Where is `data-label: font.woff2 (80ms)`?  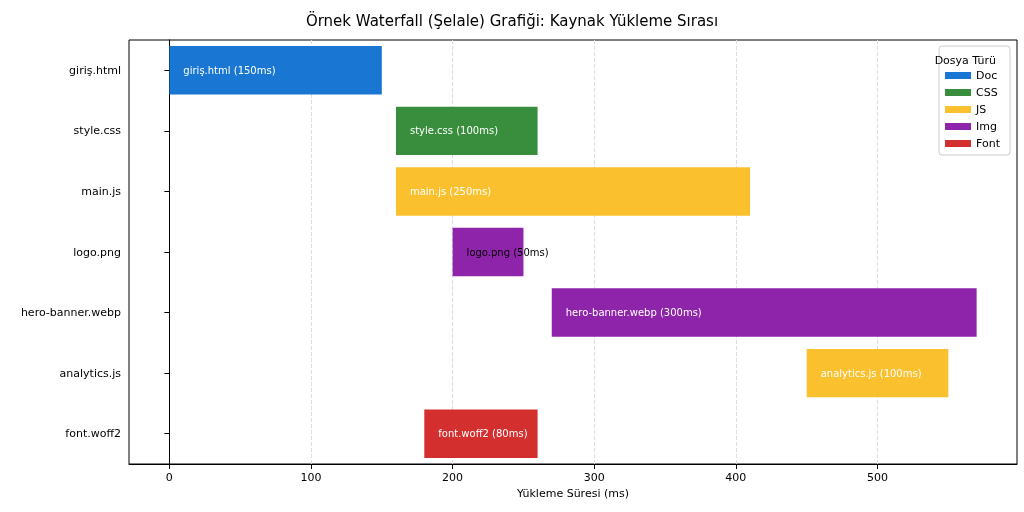
data-label: font.woff2 (80ms) is located at coordinates (483, 434).